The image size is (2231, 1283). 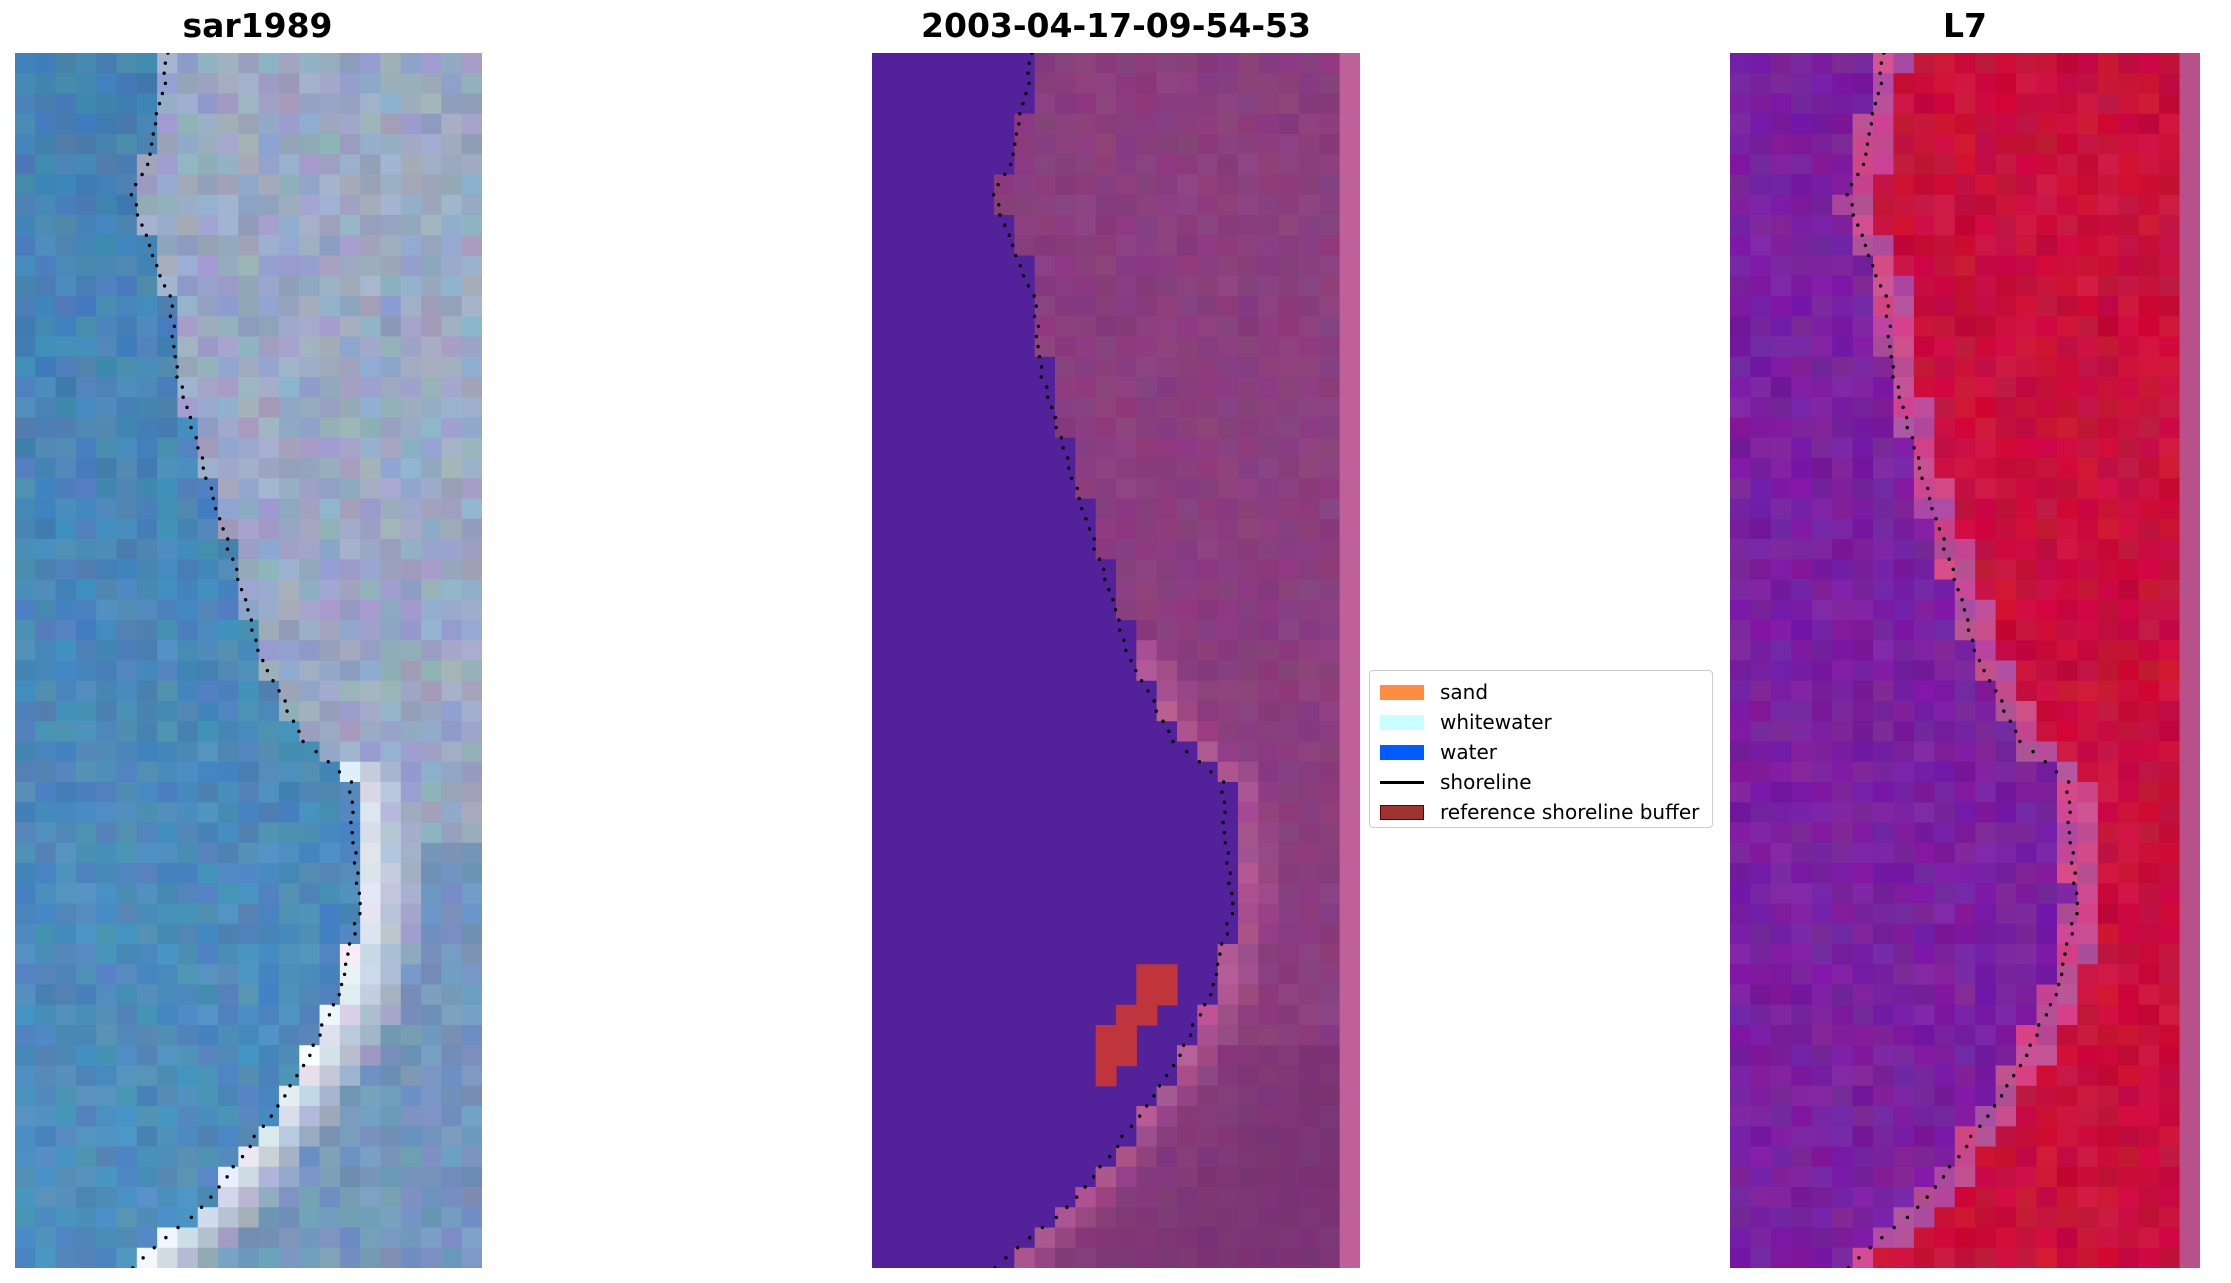 I want to click on whitewater-swatch, so click(x=1402, y=722).